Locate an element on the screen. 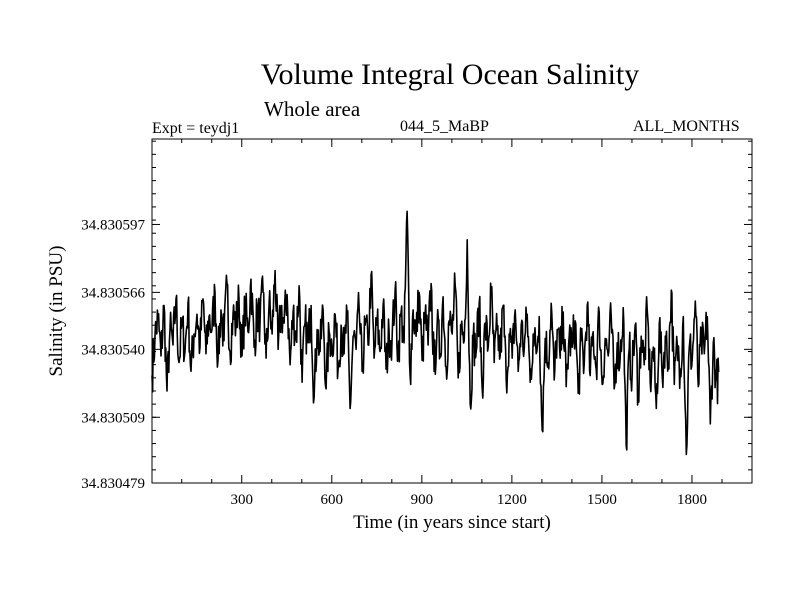 The height and width of the screenshot is (600, 800). experiment-label: Expt = teydj1 is located at coordinates (196, 128).